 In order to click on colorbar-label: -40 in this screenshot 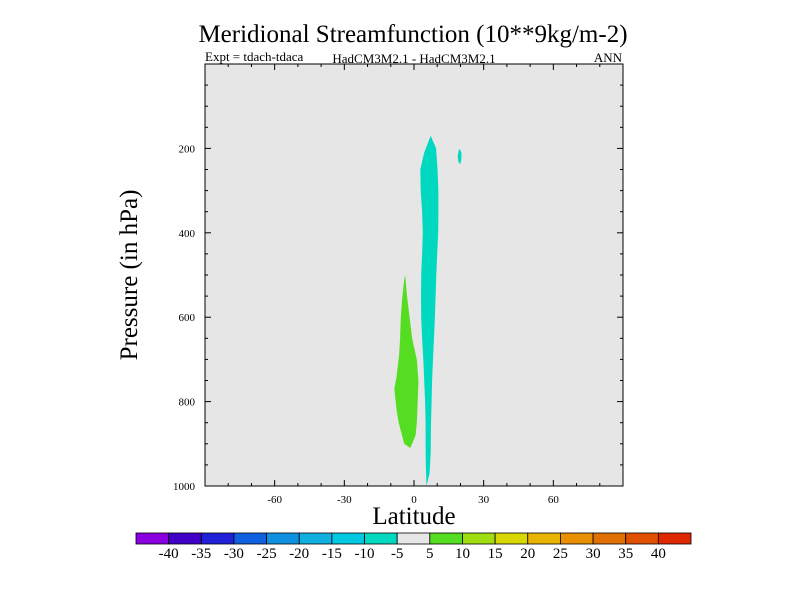, I will do `click(169, 554)`.